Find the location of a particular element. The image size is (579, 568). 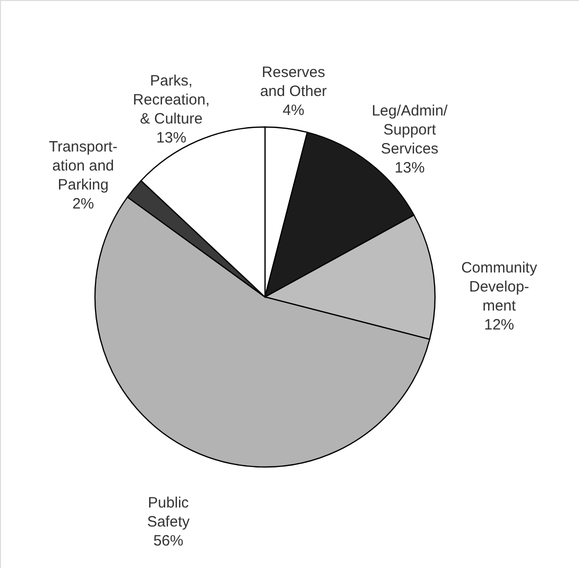

slice-label: Parks, Recreation, & Culture is located at coordinates (171, 100).